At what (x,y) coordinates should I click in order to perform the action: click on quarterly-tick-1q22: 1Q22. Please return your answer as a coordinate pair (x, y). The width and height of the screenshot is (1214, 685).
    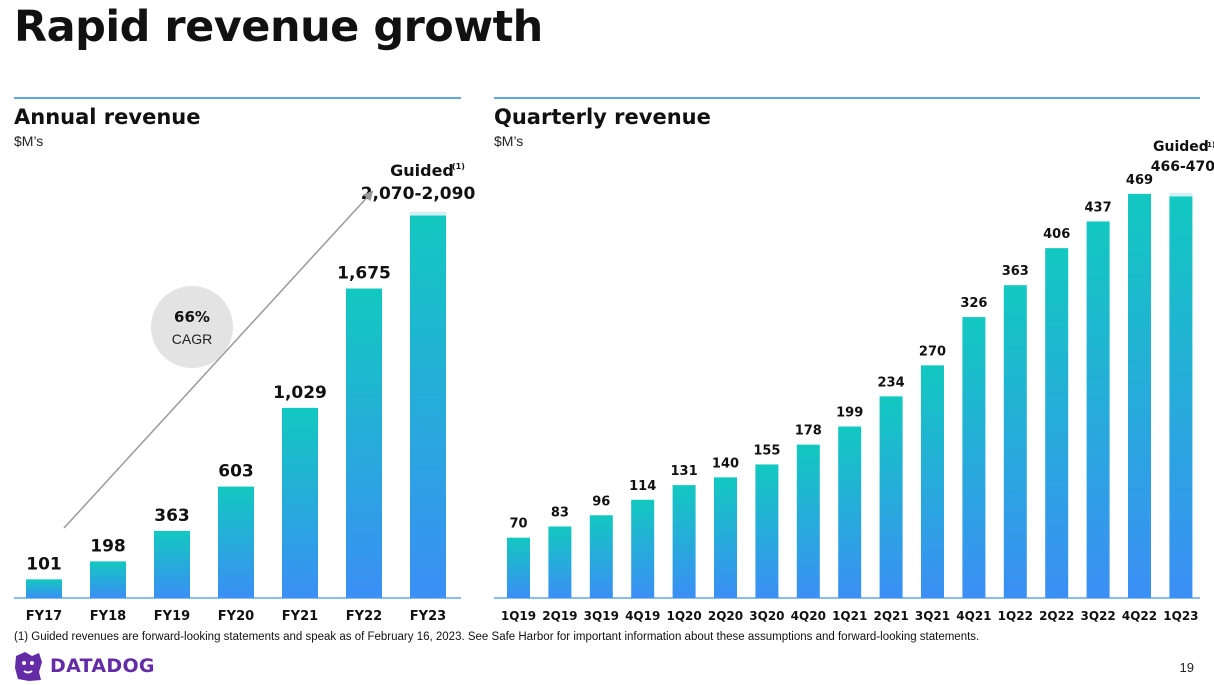
    Looking at the image, I should click on (1015, 616).